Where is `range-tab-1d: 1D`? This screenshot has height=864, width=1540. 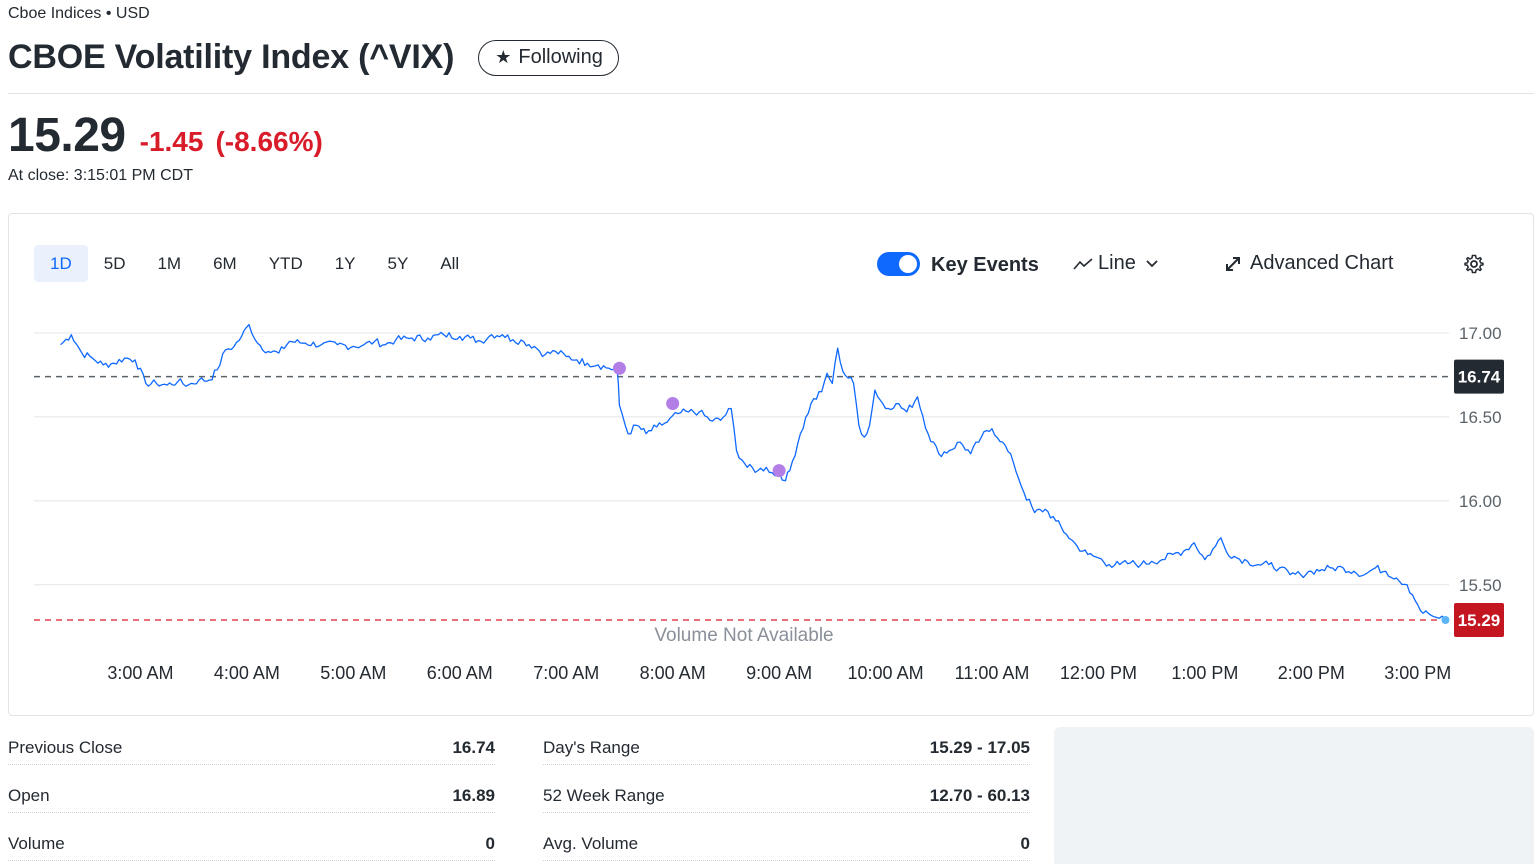 range-tab-1d: 1D is located at coordinates (61, 263).